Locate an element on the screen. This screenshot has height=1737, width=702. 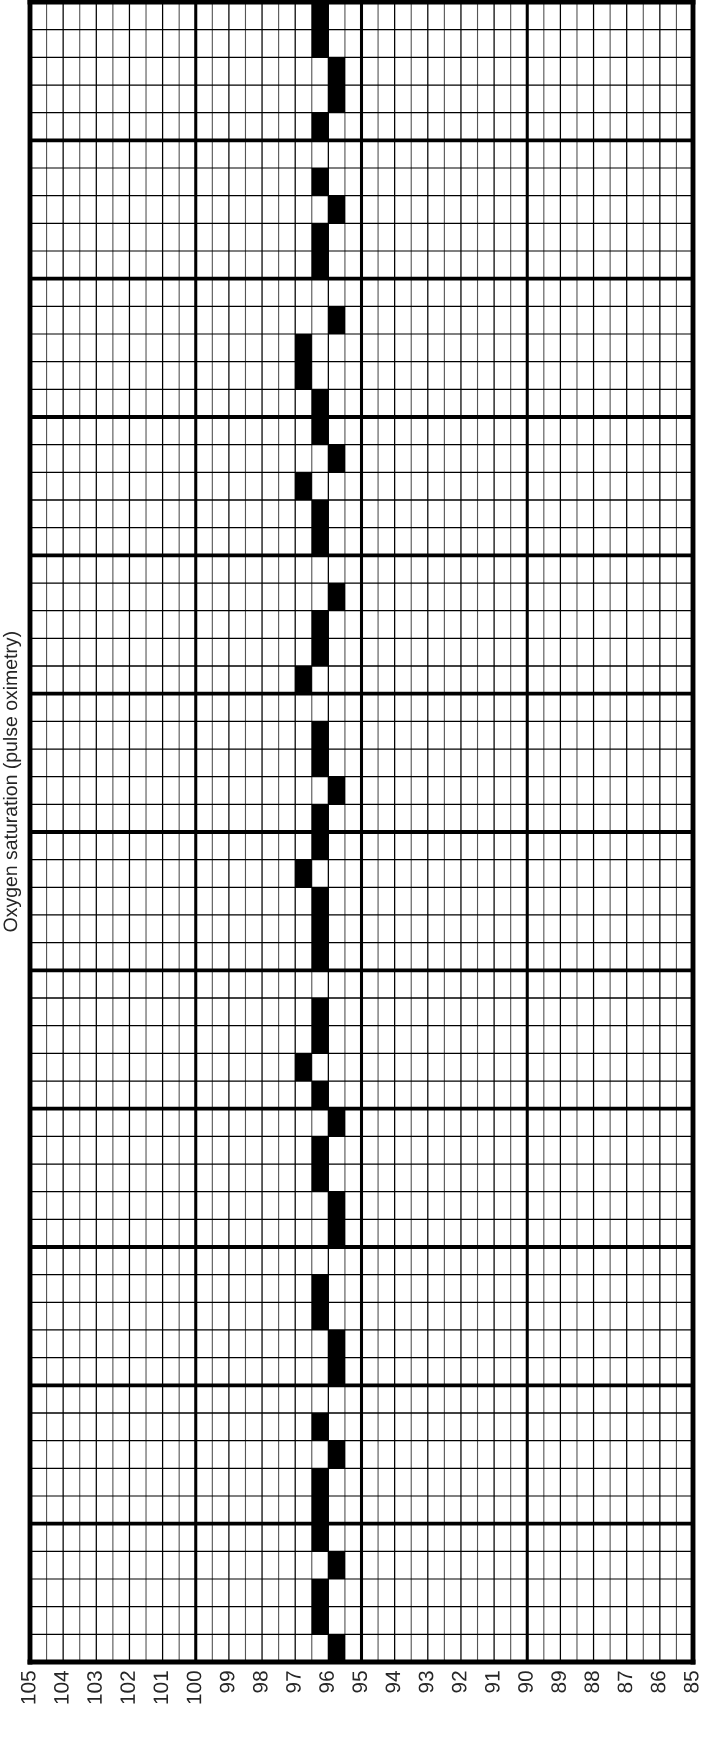
x-tick-label: 105 is located at coordinates (28, 1687).